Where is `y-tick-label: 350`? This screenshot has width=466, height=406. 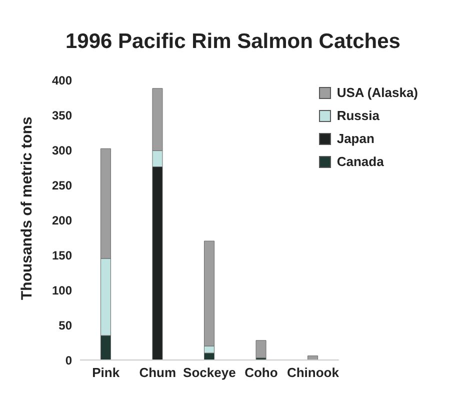 y-tick-label: 350 is located at coordinates (62, 115).